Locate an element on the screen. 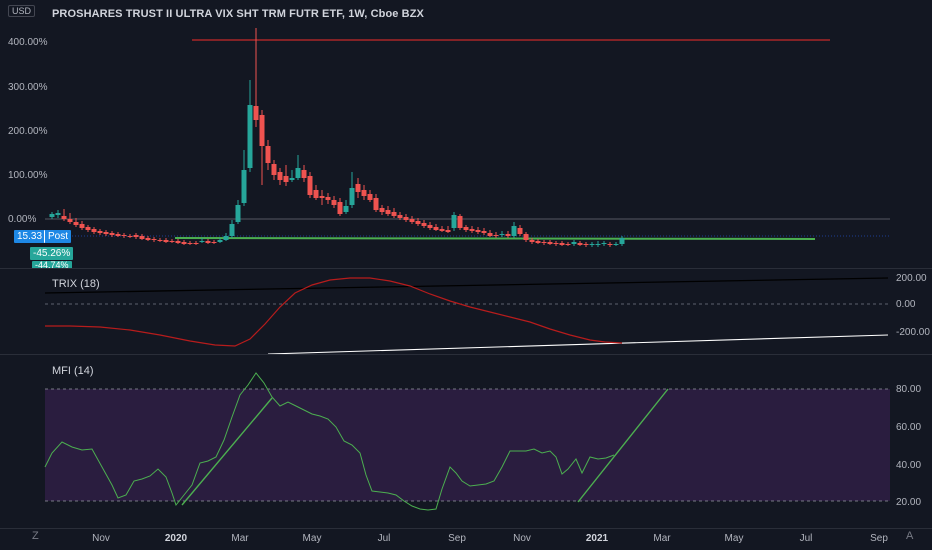  last-price-tag: 15.33 is located at coordinates (30, 236).